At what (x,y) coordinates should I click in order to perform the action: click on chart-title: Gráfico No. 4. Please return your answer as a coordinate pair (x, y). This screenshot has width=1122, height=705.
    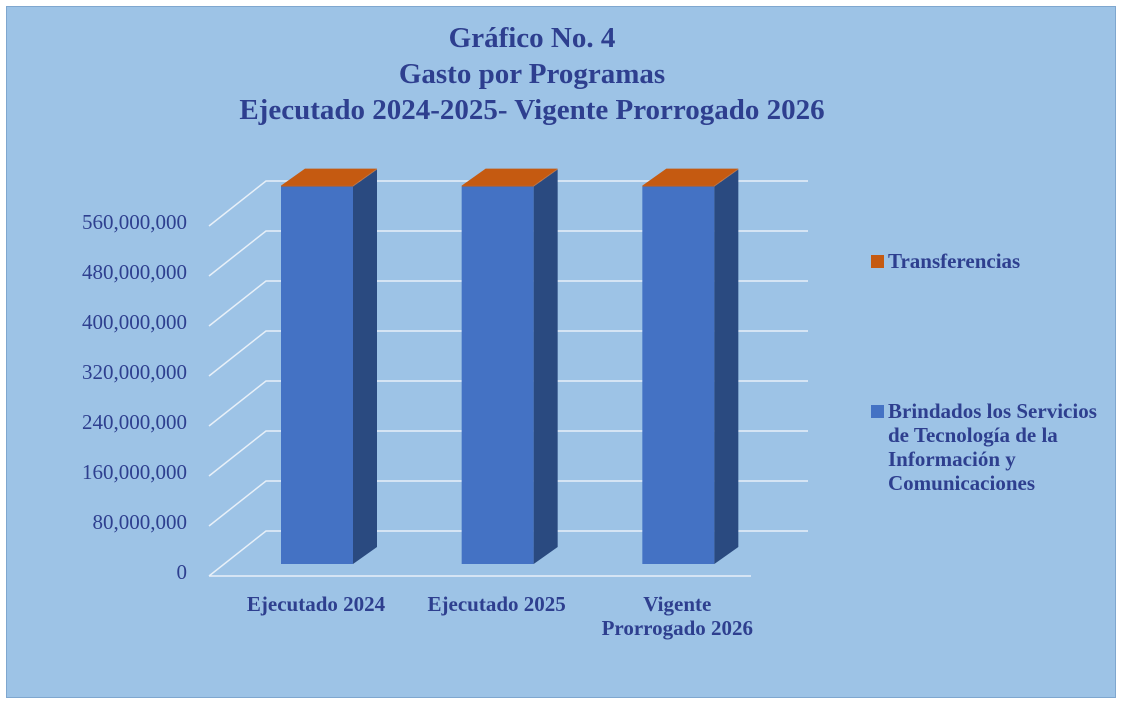
    Looking at the image, I should click on (532, 38).